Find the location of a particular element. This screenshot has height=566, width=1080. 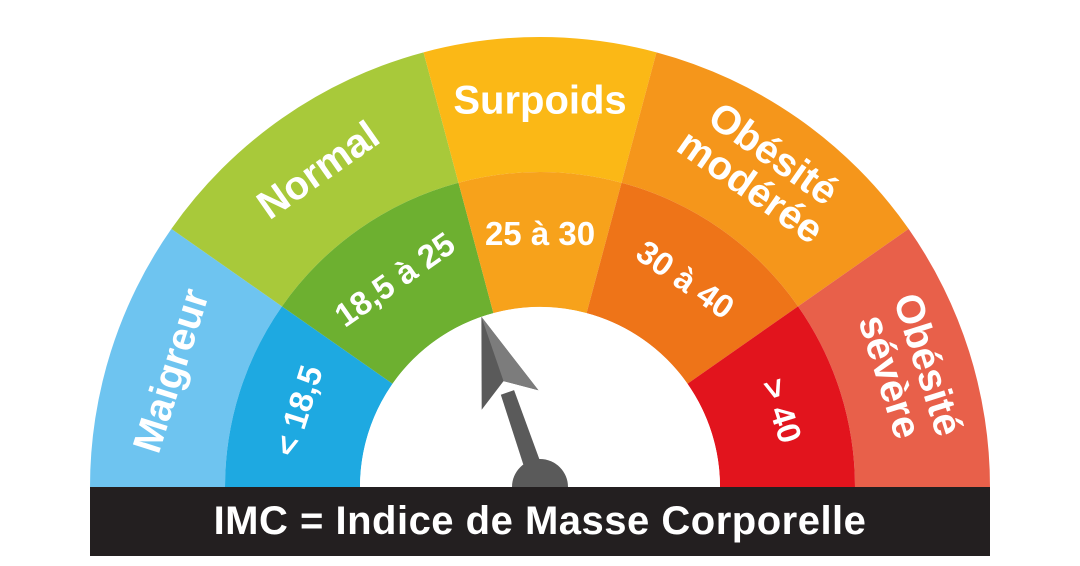

range-label-2: 25 à 30 is located at coordinates (540, 233).